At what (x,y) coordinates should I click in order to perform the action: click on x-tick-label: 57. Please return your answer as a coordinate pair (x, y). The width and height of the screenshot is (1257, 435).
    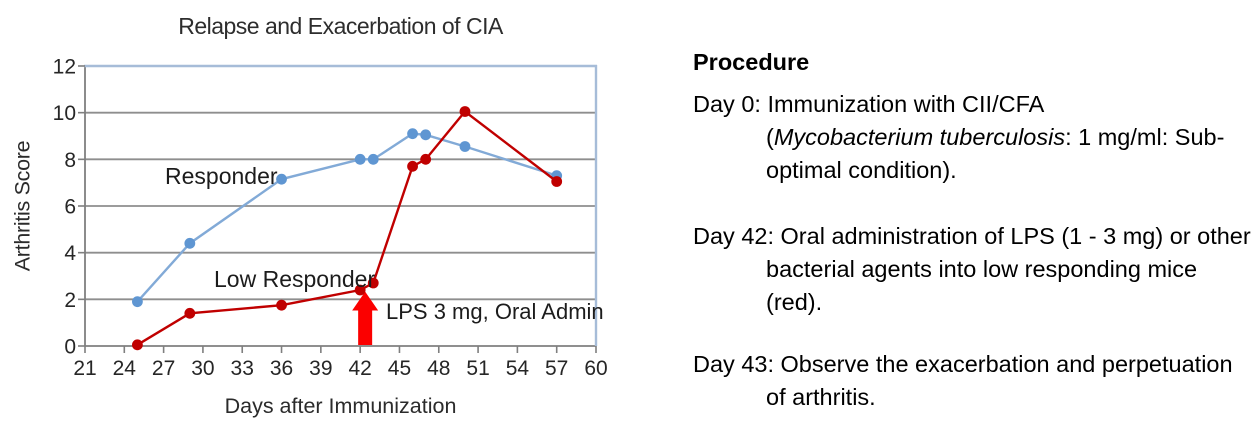
    Looking at the image, I should click on (556, 368).